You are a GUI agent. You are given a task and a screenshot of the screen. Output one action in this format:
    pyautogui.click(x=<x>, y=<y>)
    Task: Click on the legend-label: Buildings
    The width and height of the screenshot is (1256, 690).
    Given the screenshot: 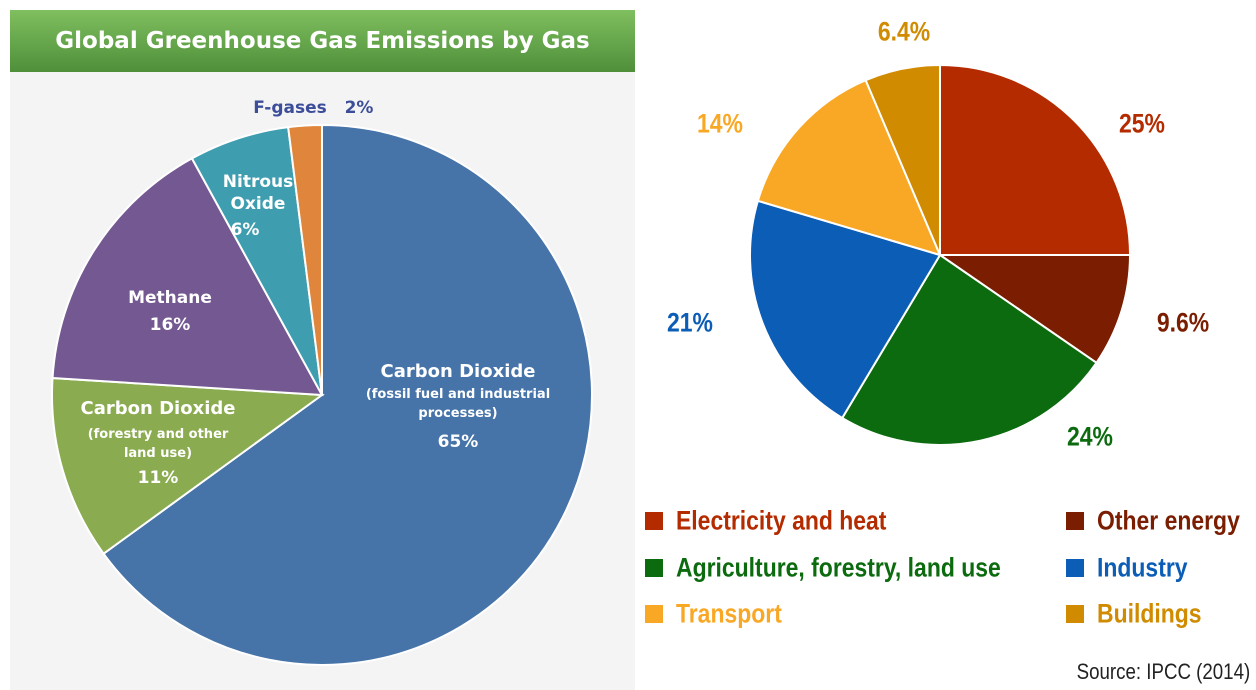 What is the action you would take?
    pyautogui.click(x=1149, y=613)
    